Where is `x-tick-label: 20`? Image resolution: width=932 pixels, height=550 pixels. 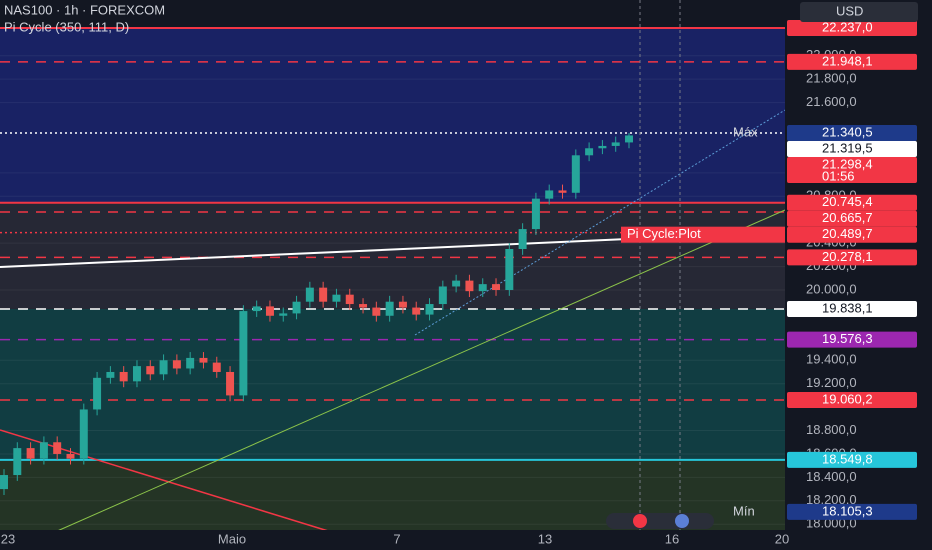 x-tick-label: 20 is located at coordinates (782, 538).